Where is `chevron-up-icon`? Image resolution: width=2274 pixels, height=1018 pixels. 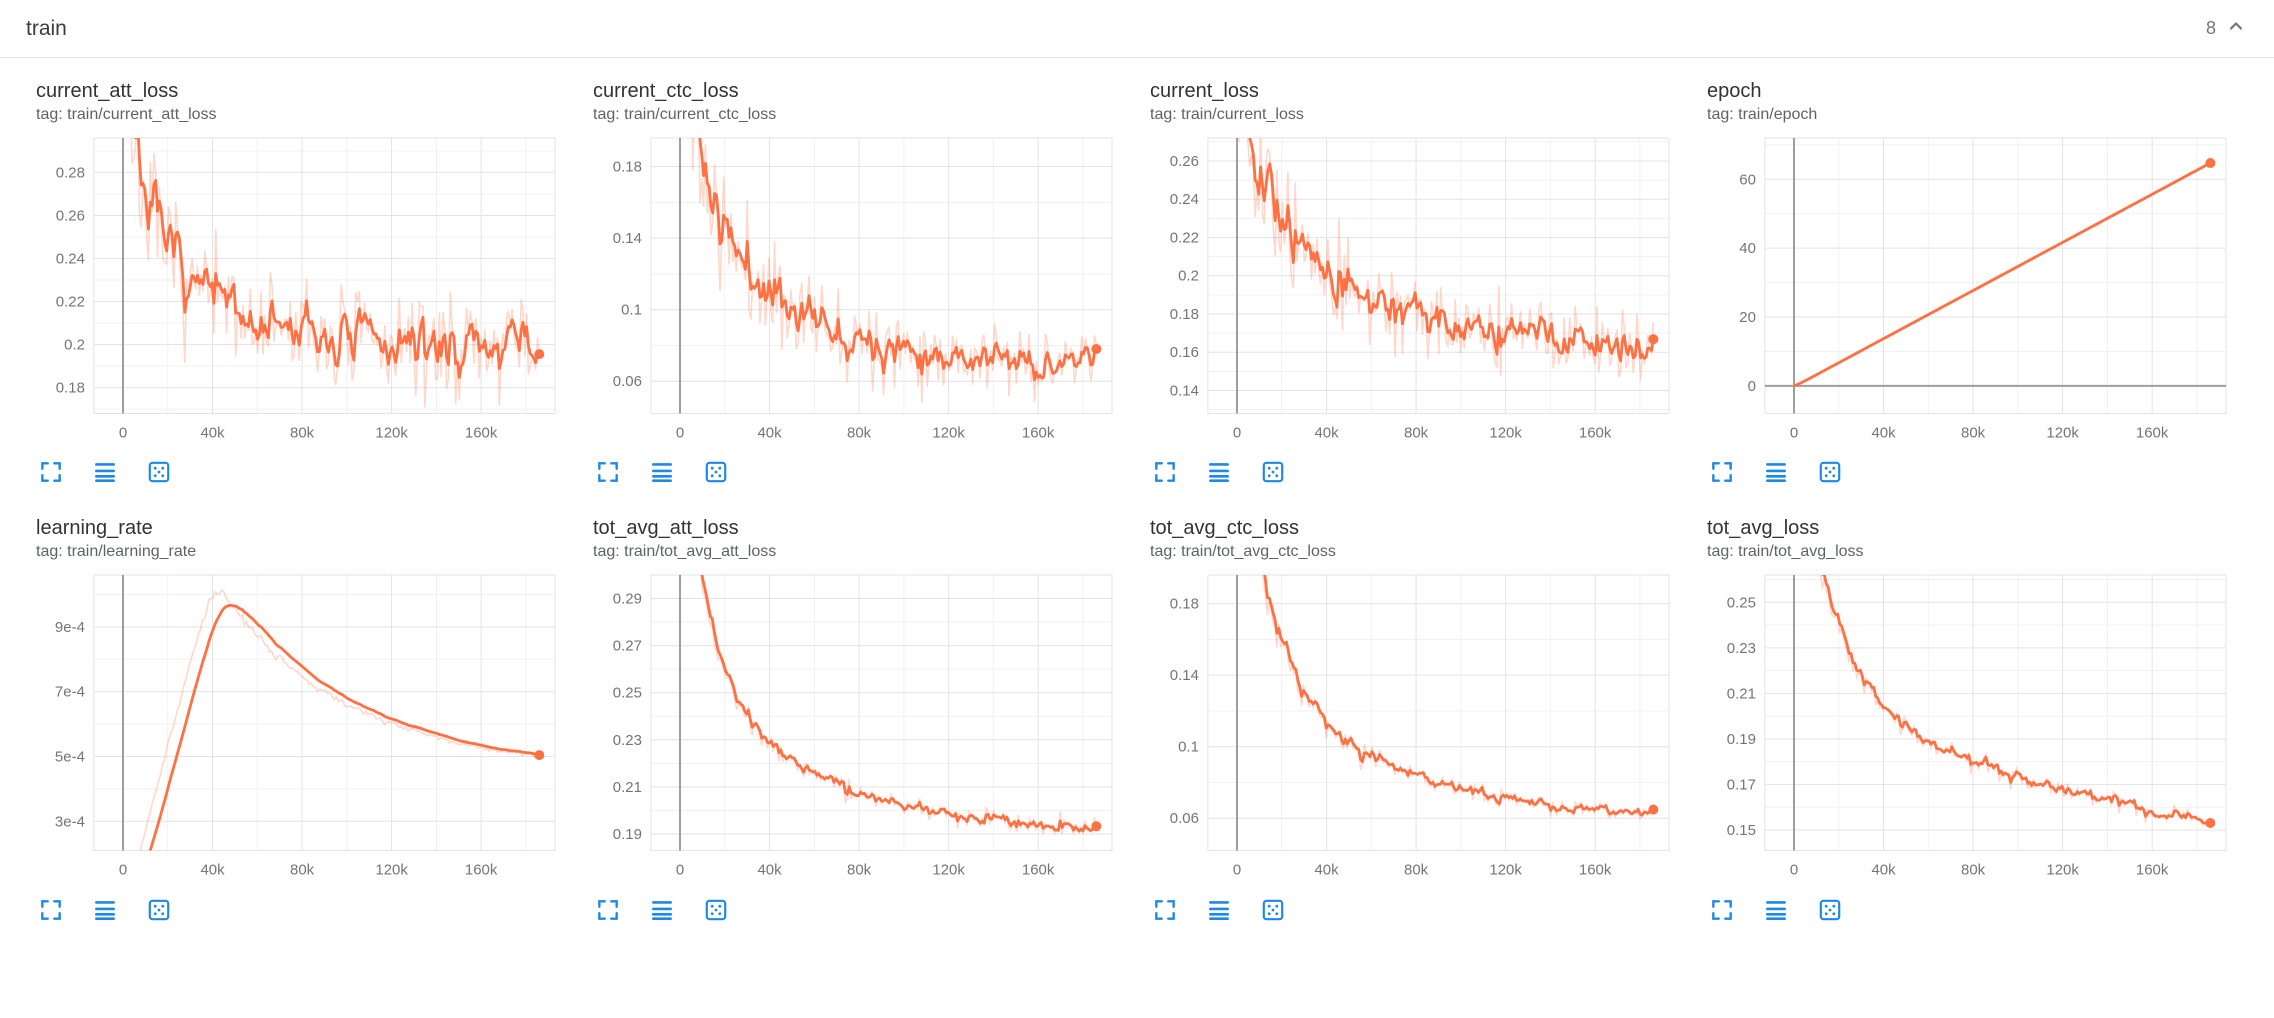
chevron-up-icon is located at coordinates (2236, 28).